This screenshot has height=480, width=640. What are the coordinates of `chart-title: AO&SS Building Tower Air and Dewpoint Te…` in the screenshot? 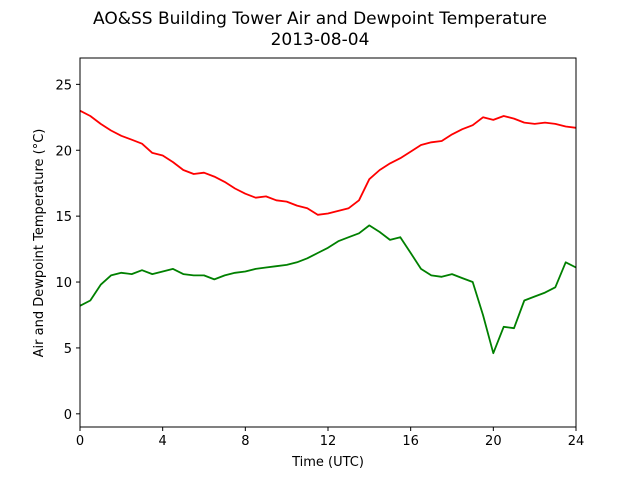 It's located at (320, 19).